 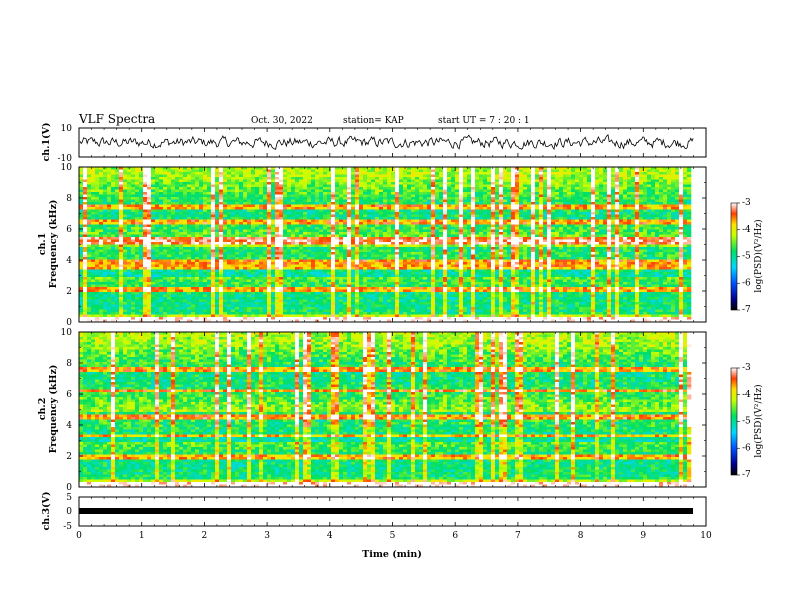 I want to click on ch1-ytick-bottom: -10, so click(x=65, y=159).